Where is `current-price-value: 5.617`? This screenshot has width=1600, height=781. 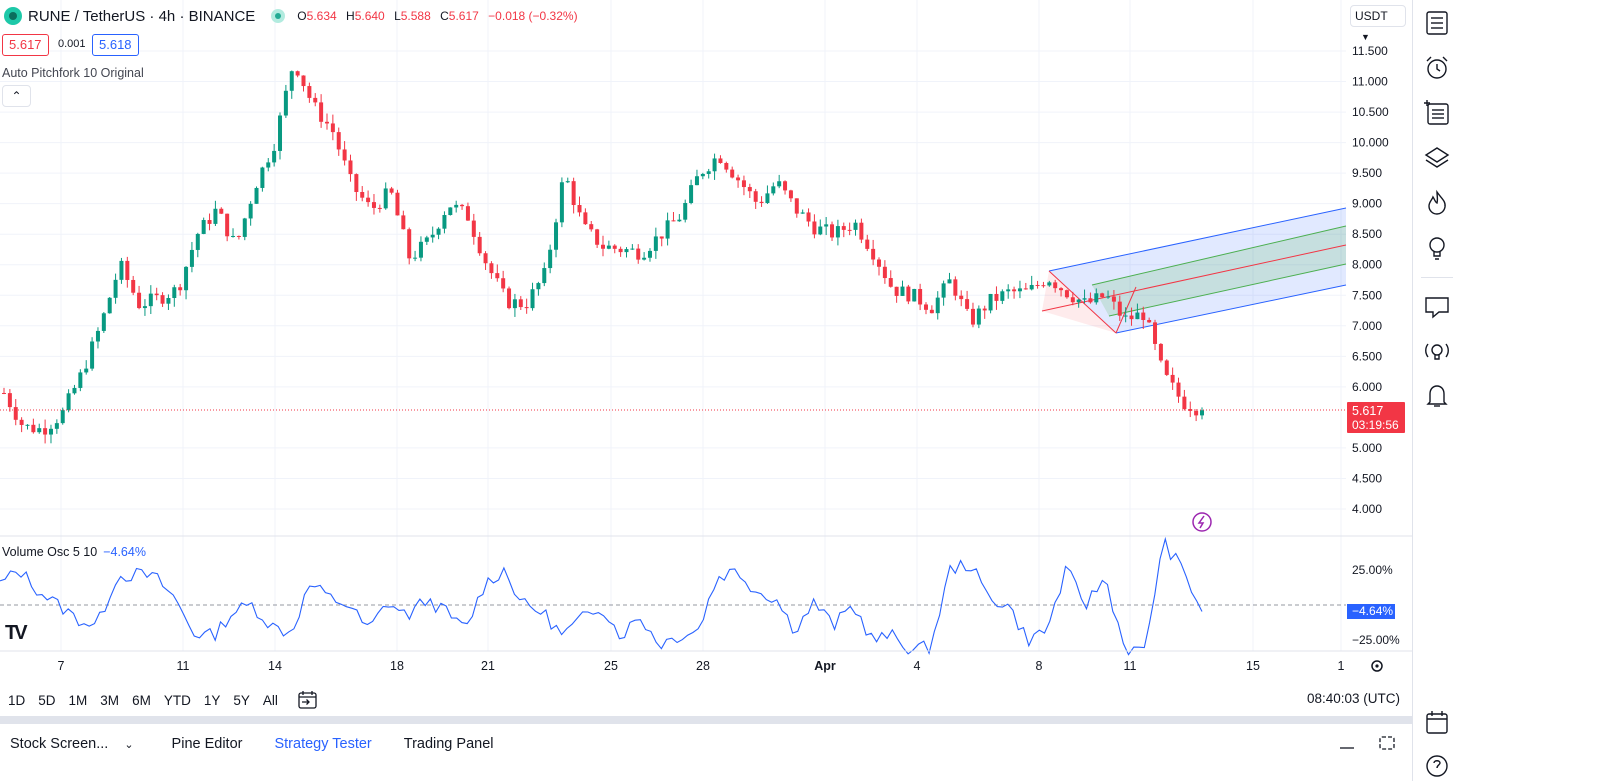 current-price-value: 5.617 is located at coordinates (1367, 411).